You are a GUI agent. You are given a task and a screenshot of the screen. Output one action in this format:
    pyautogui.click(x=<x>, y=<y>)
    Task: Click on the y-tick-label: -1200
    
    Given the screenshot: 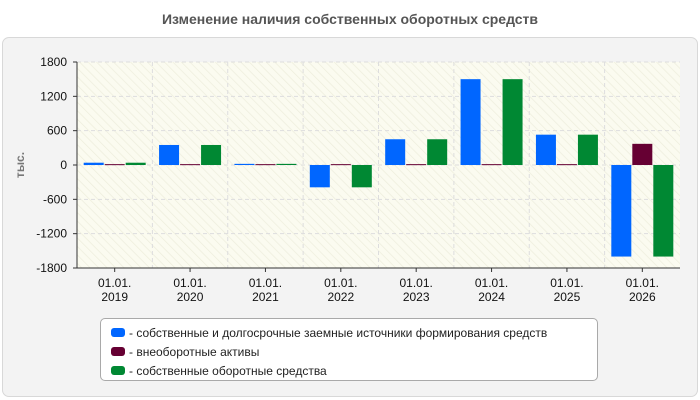 What is the action you would take?
    pyautogui.click(x=51, y=234)
    